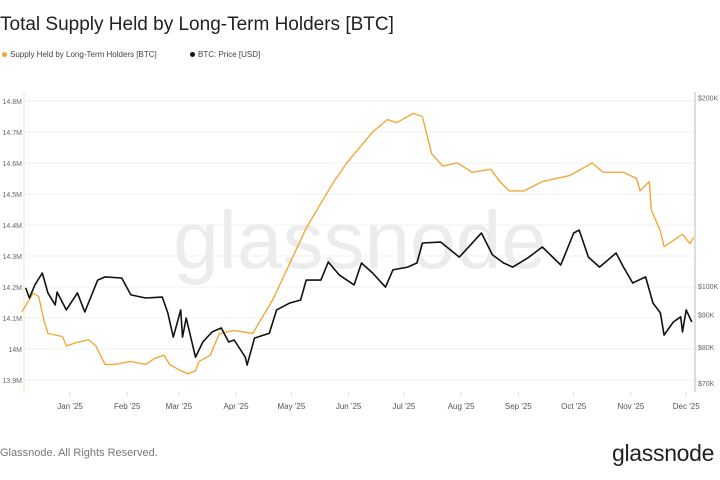 The width and height of the screenshot is (720, 480). Describe the element at coordinates (13, 381) in the screenshot. I see `y-left-tick-label: 13.9M` at that location.